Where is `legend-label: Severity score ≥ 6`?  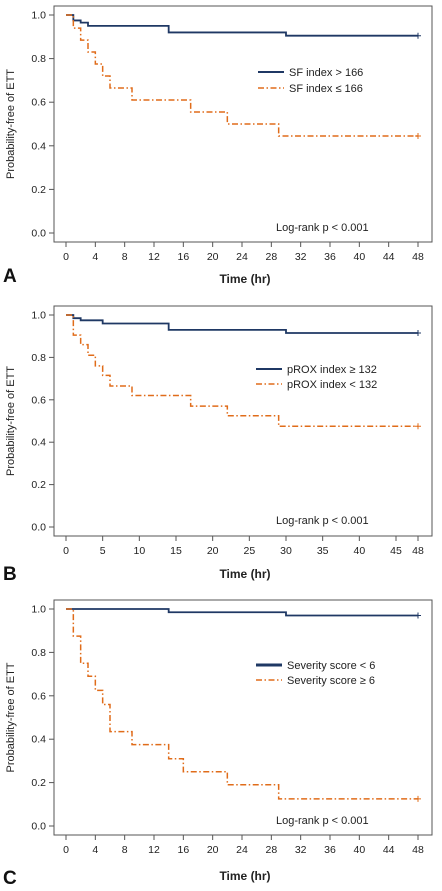 legend-label: Severity score ≥ 6 is located at coordinates (331, 681).